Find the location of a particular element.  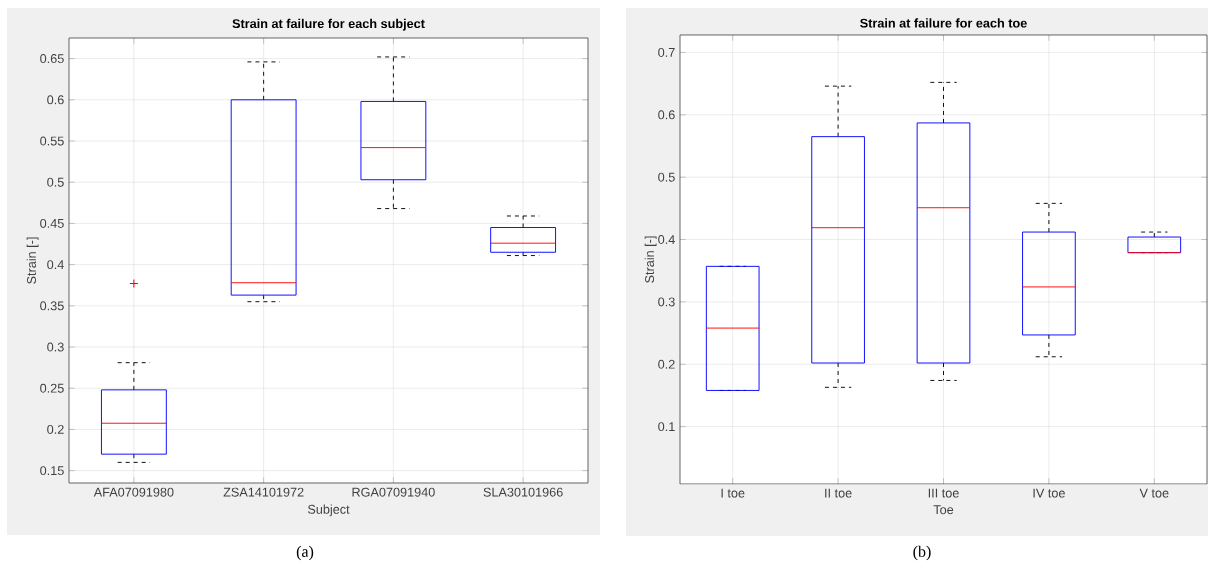

x-tick-label: AFA07091980 is located at coordinates (133, 492).